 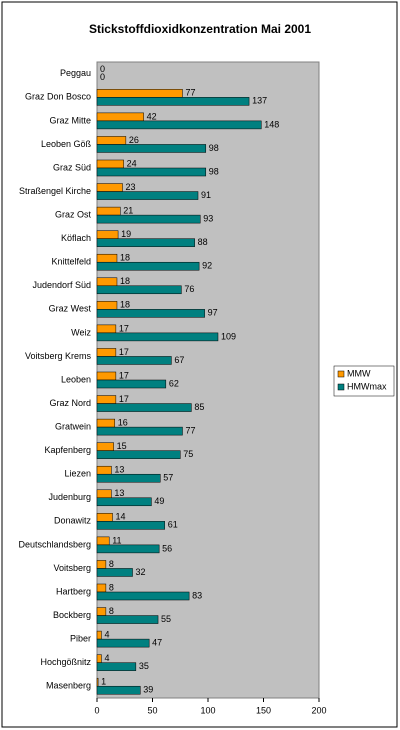 What do you see at coordinates (69, 497) in the screenshot?
I see `y-tick-label: Judenburg` at bounding box center [69, 497].